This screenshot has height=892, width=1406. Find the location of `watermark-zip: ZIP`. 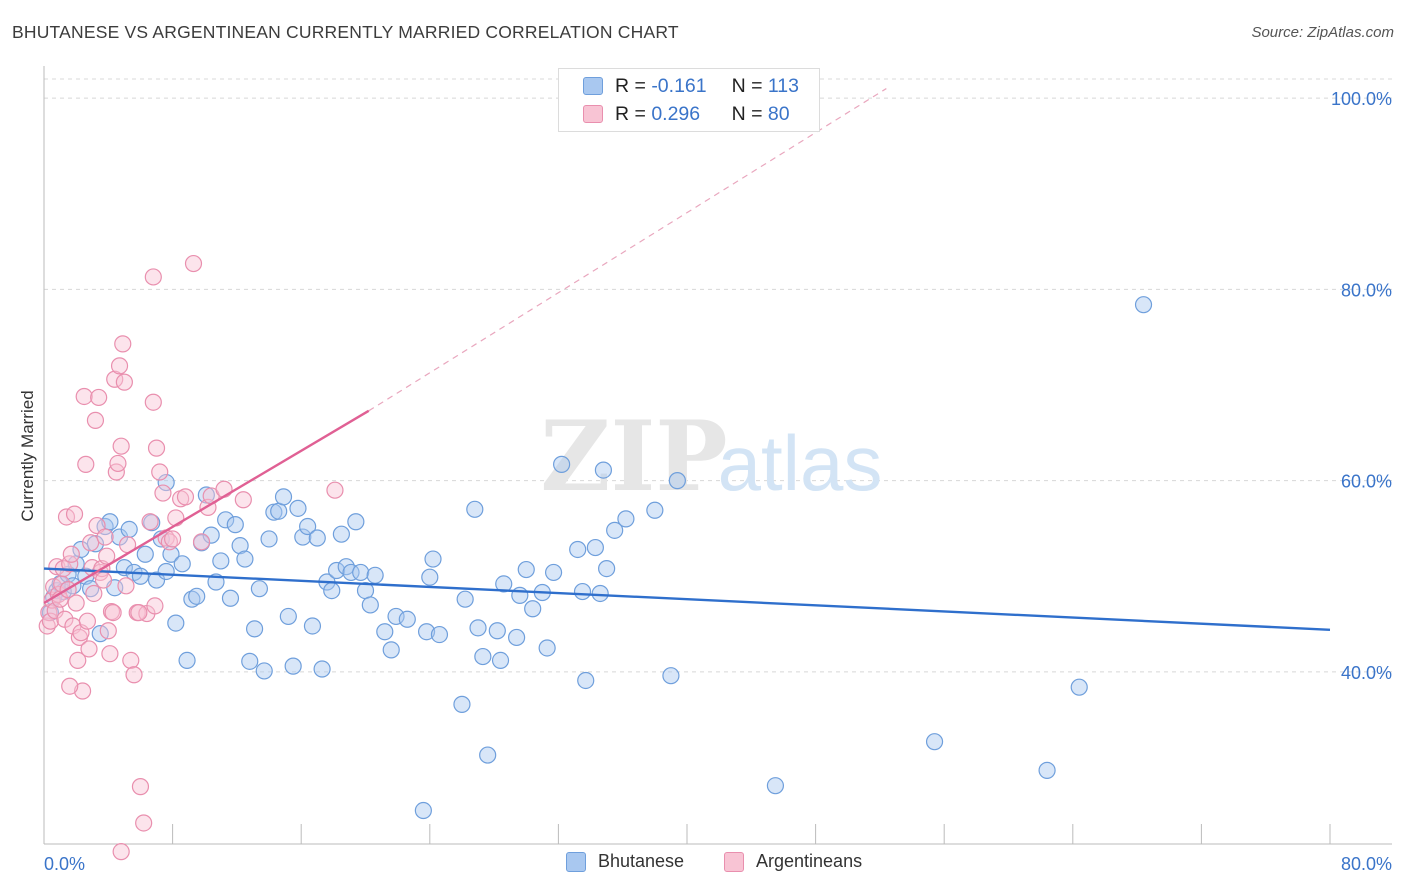

watermark-zip: ZIP is located at coordinates (633, 456).